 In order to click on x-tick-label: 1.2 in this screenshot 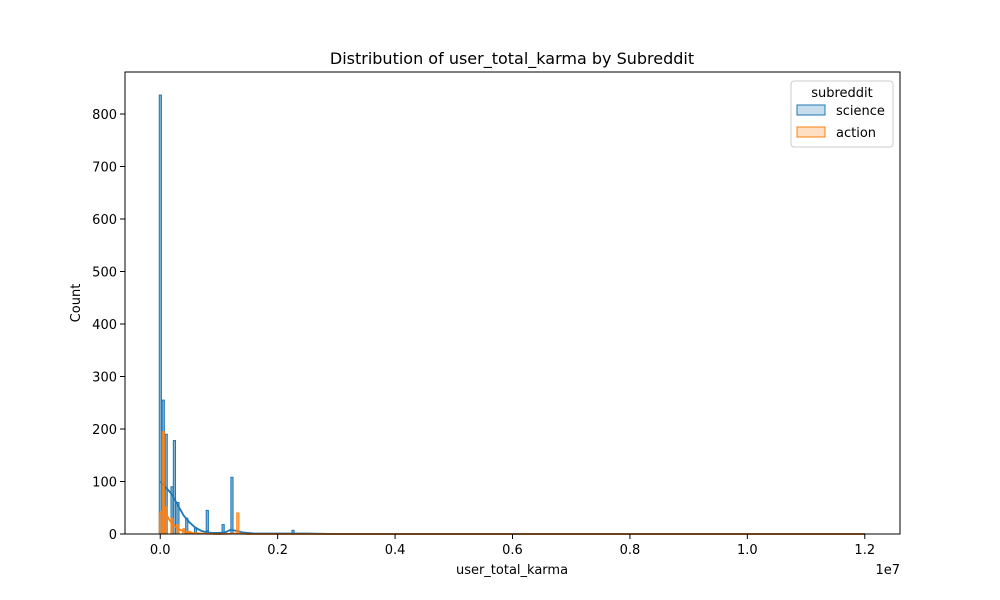, I will do `click(864, 550)`.